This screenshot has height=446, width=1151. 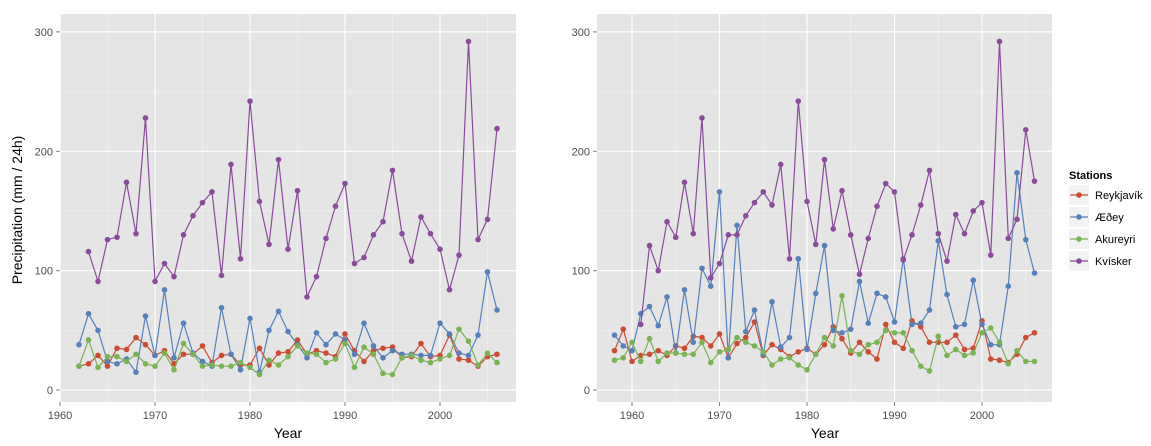 What do you see at coordinates (807, 416) in the screenshot?
I see `x-tick-label: 1980` at bounding box center [807, 416].